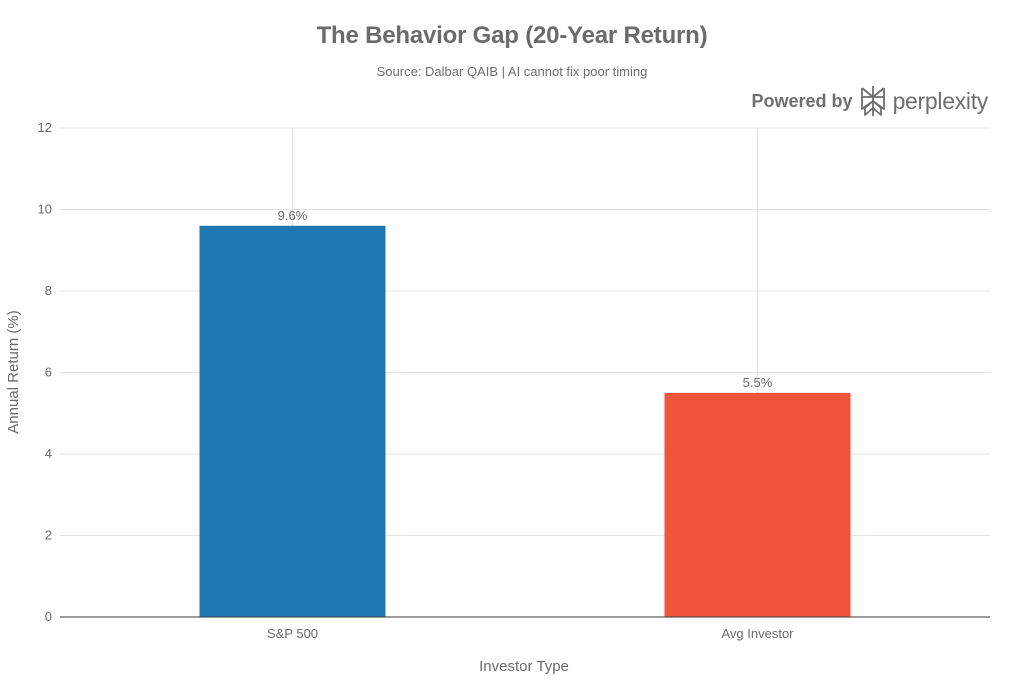 The width and height of the screenshot is (1024, 682). What do you see at coordinates (940, 100) in the screenshot?
I see `perplexity-wordmark: perplexity` at bounding box center [940, 100].